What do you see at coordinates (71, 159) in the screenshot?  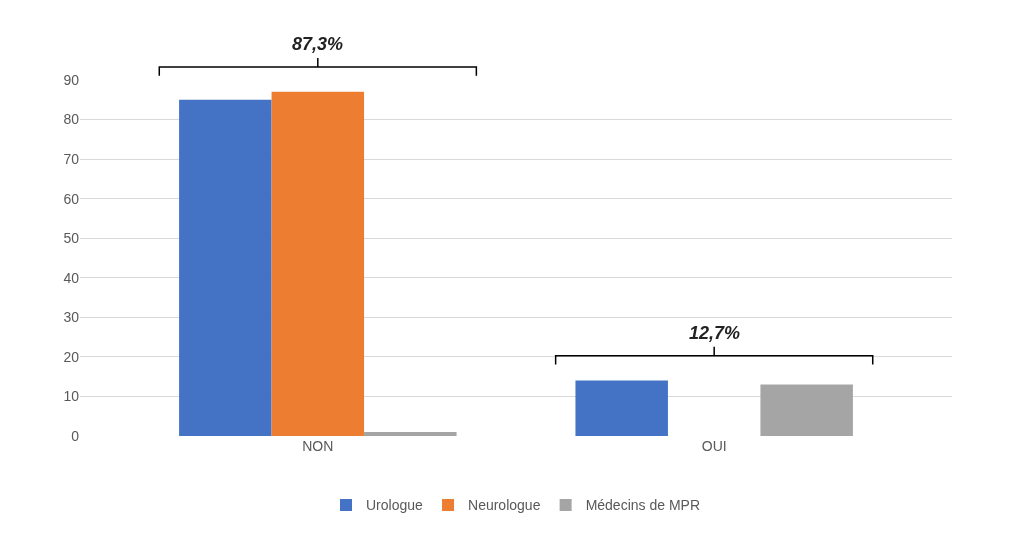 I see `y-tick-label: 70` at bounding box center [71, 159].